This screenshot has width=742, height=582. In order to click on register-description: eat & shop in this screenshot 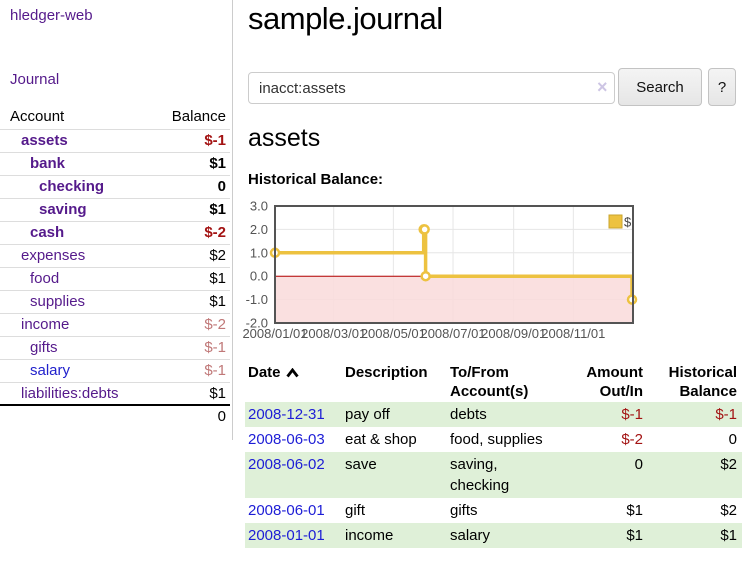, I will do `click(381, 439)`.